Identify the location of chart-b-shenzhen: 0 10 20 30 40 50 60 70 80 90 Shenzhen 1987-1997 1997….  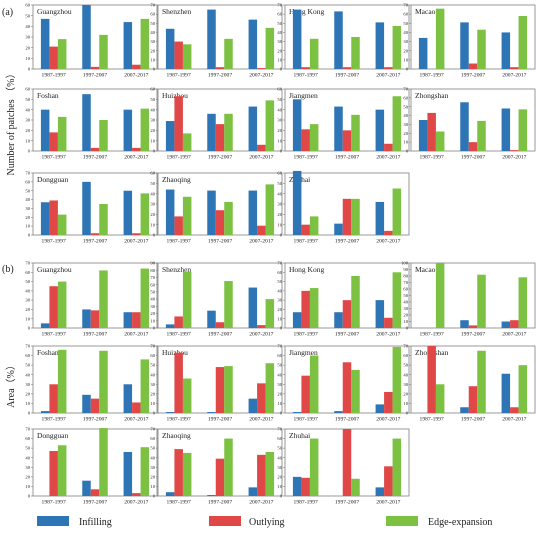
(216, 299).